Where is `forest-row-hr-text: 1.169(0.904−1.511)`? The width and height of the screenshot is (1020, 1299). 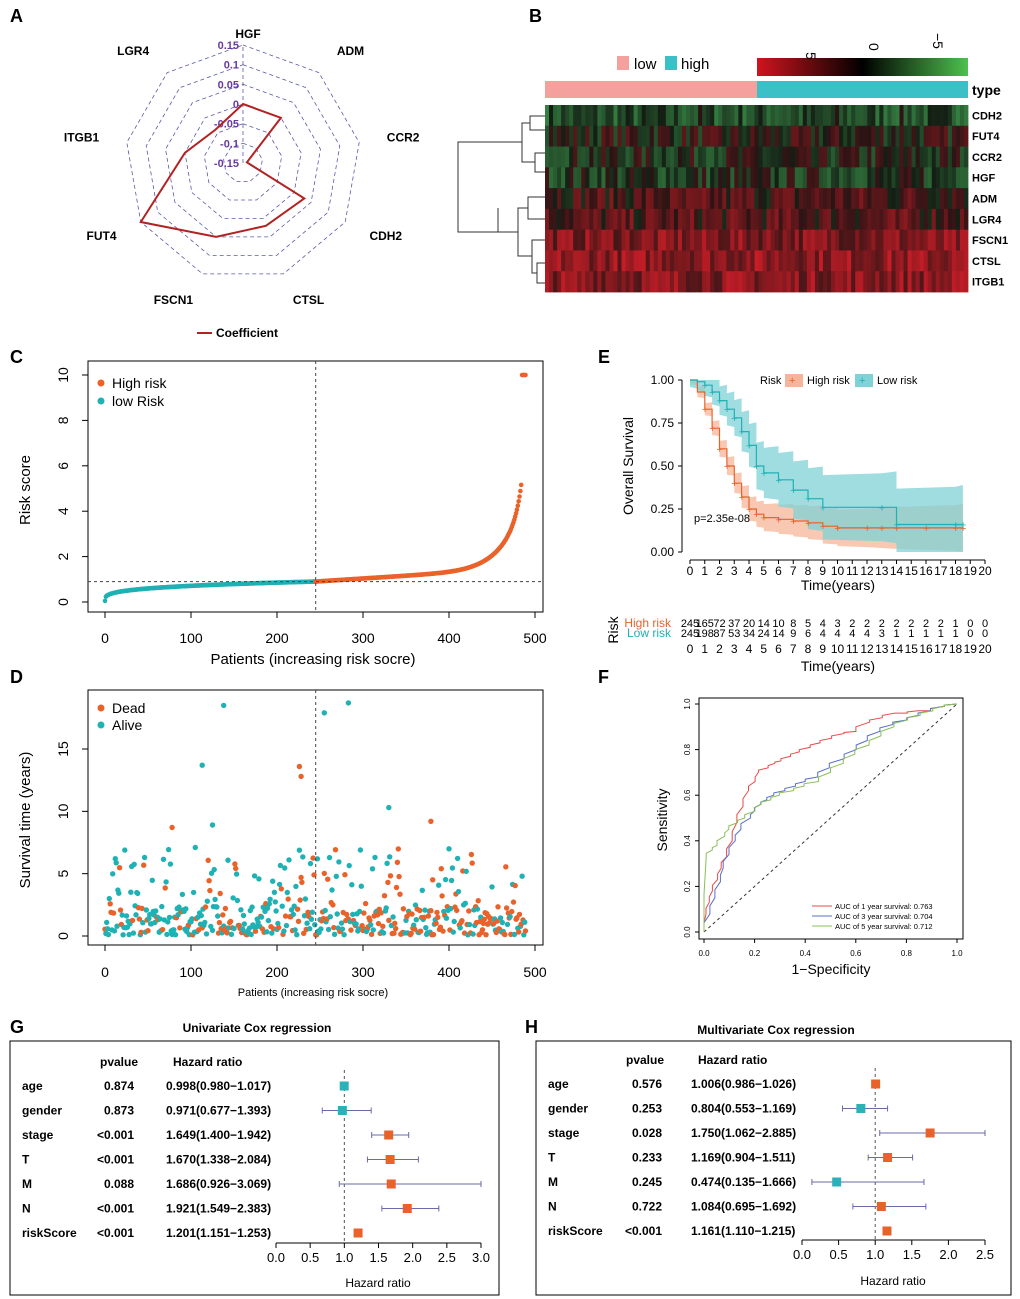 forest-row-hr-text: 1.169(0.904−1.511) is located at coordinates (743, 1158).